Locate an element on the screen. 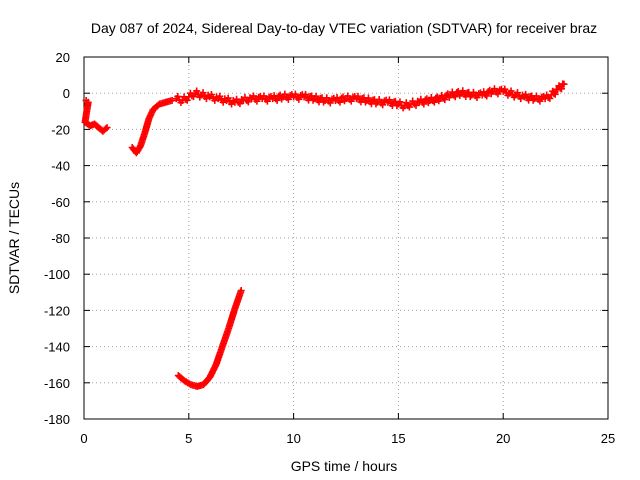 The width and height of the screenshot is (640, 480). y-tick-label: -160 is located at coordinates (57, 383).